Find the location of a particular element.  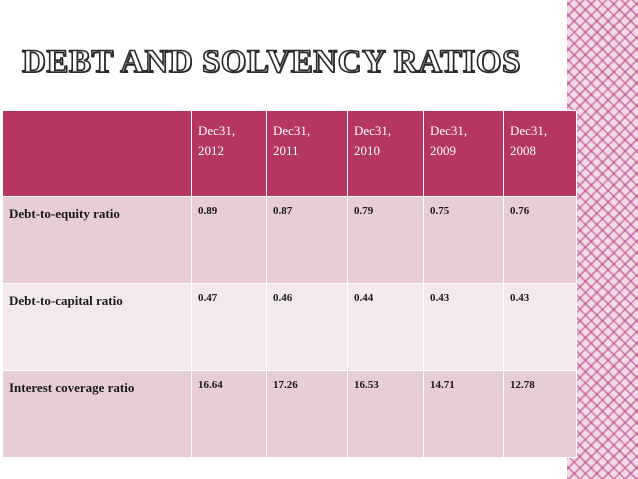

decorative-side-stripe is located at coordinates (602, 239).